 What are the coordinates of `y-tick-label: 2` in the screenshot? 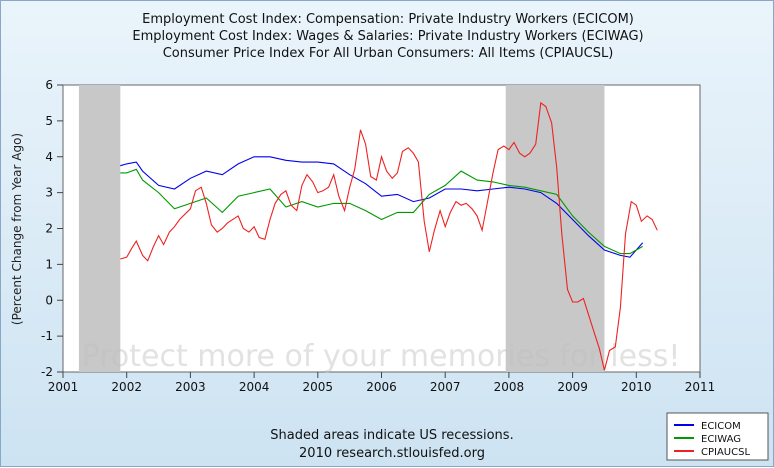 It's located at (49, 229).